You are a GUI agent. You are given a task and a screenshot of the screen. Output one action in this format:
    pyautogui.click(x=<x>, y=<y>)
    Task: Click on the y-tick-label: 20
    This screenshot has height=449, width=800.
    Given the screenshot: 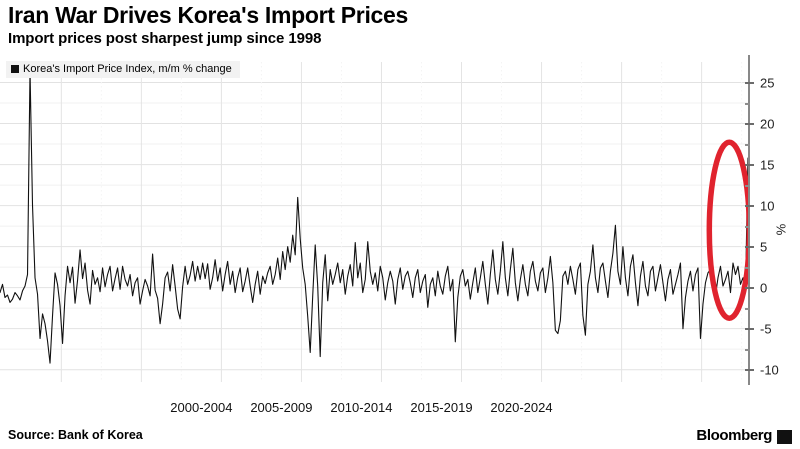 What is the action you would take?
    pyautogui.click(x=767, y=124)
    